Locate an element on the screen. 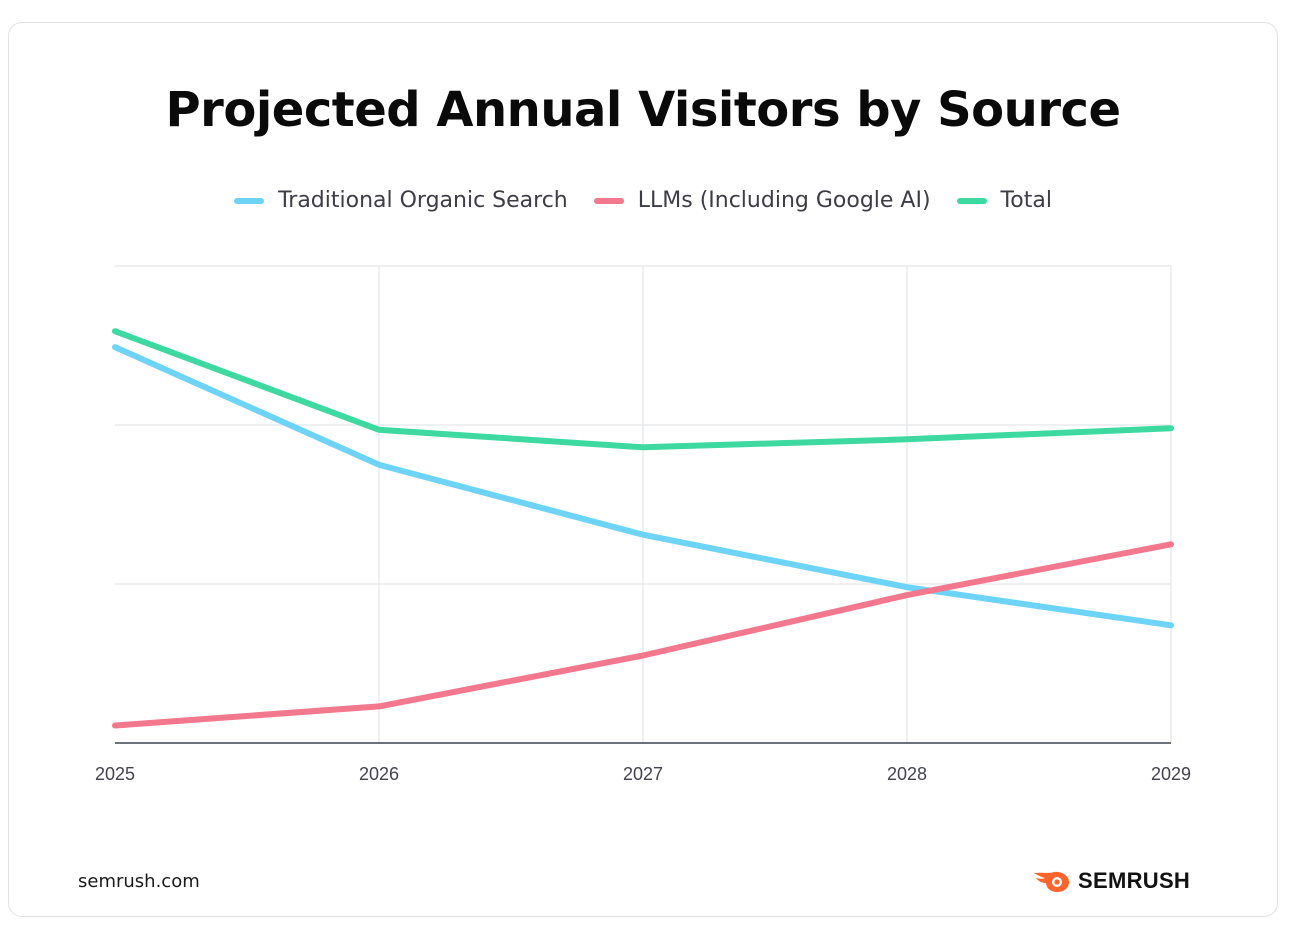  x-tick-label: 2028 is located at coordinates (907, 774).